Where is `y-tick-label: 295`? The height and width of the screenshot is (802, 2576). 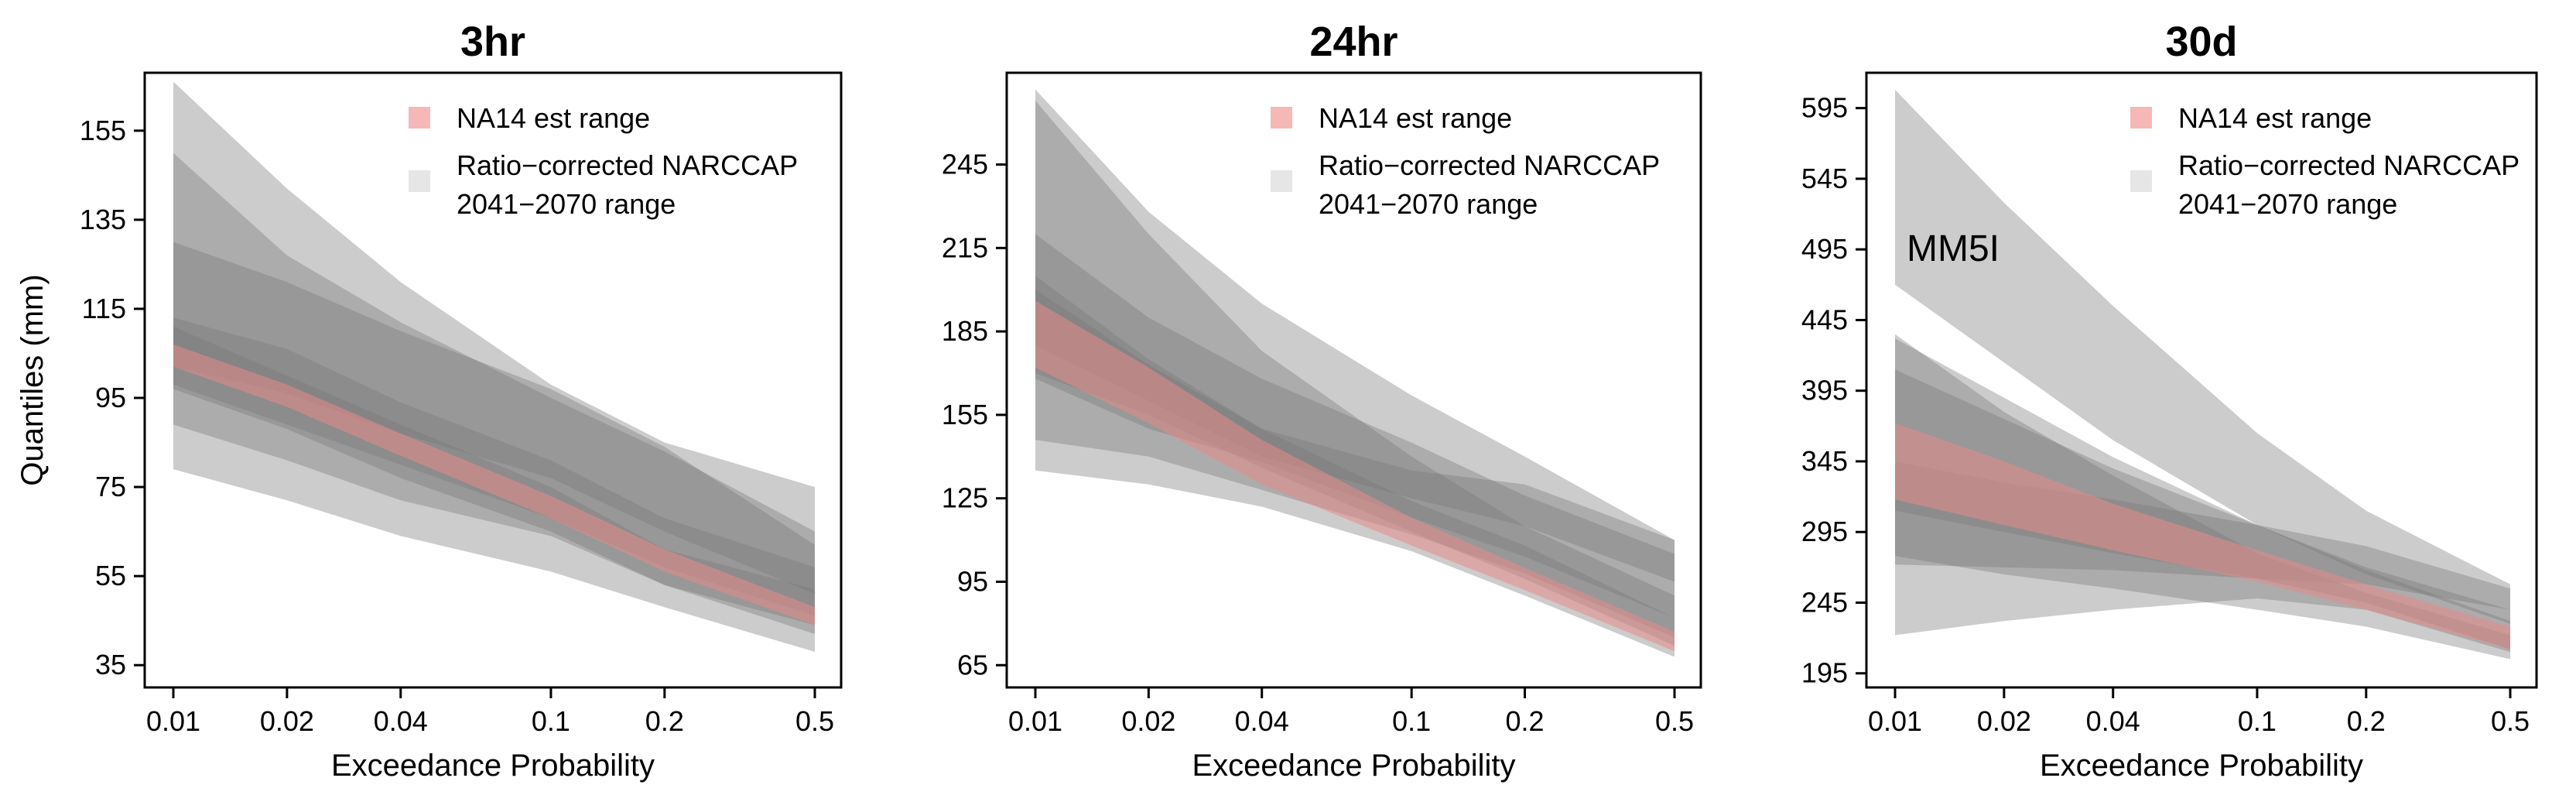
y-tick-label: 295 is located at coordinates (1825, 531).